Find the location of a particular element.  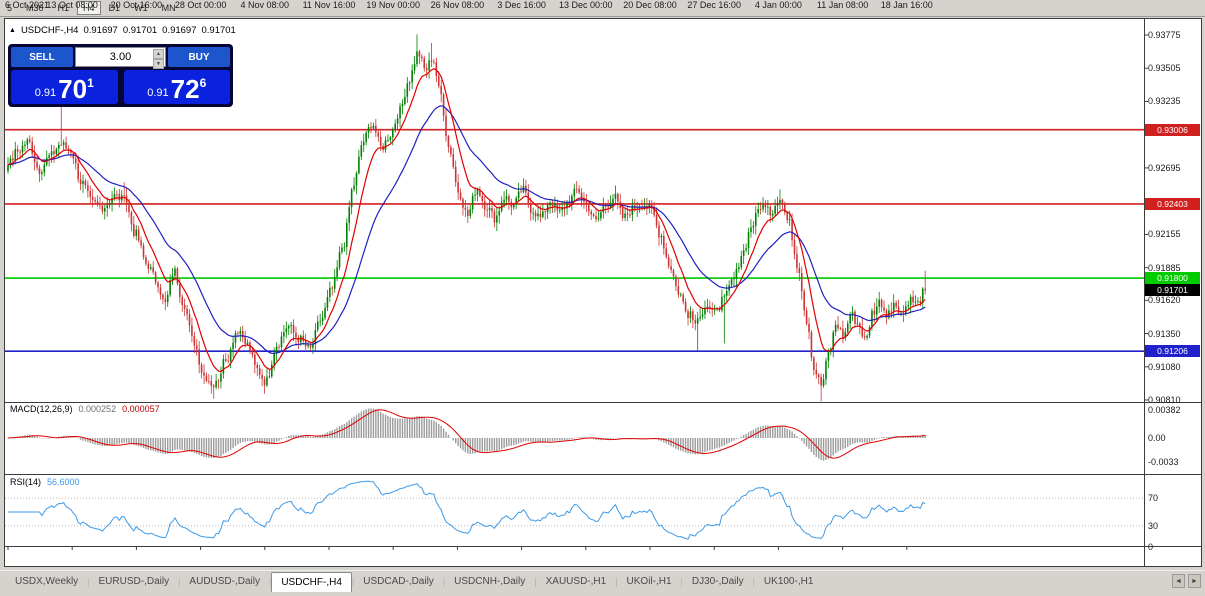

tabs-scroll-left-button: ◄ is located at coordinates (1178, 581).